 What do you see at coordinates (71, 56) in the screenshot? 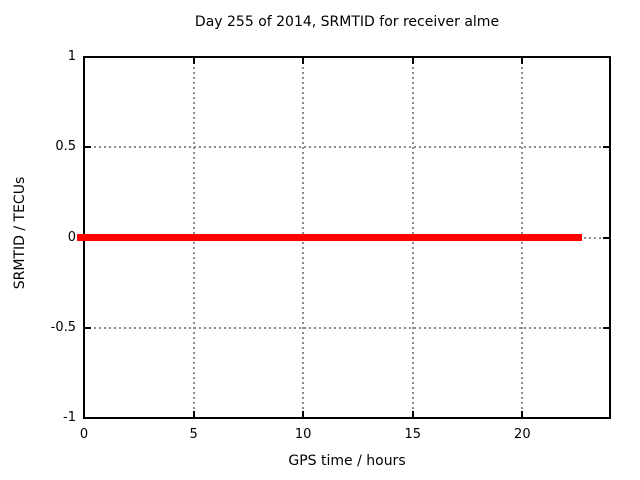
I see `y-tick-label: 1` at bounding box center [71, 56].